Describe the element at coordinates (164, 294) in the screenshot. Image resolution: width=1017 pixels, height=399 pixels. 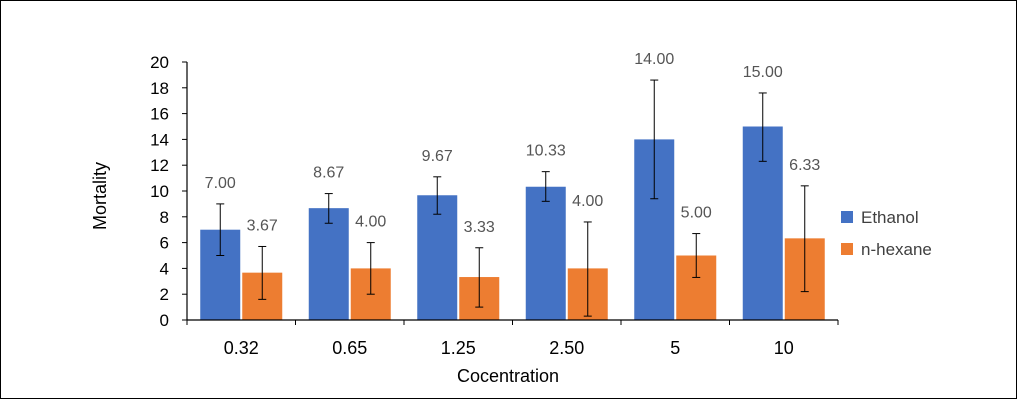
I see `y-tick-label: 2` at that location.